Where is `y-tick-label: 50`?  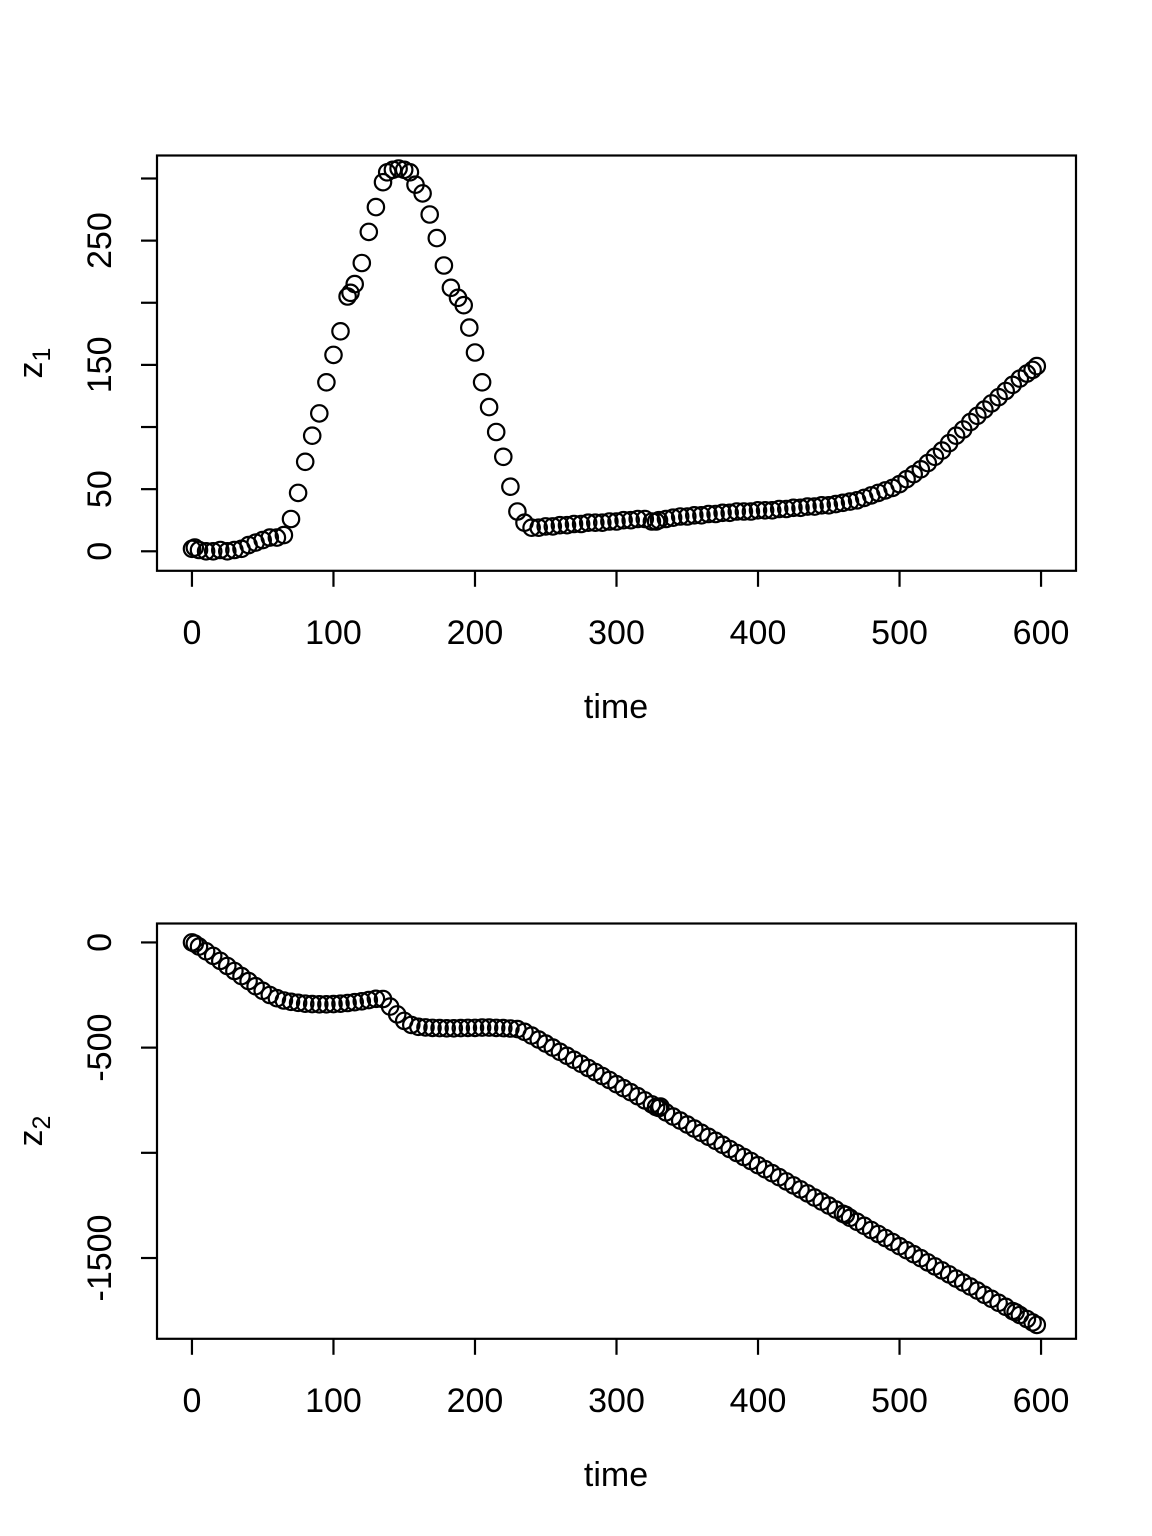
y-tick-label: 50 is located at coordinates (100, 489).